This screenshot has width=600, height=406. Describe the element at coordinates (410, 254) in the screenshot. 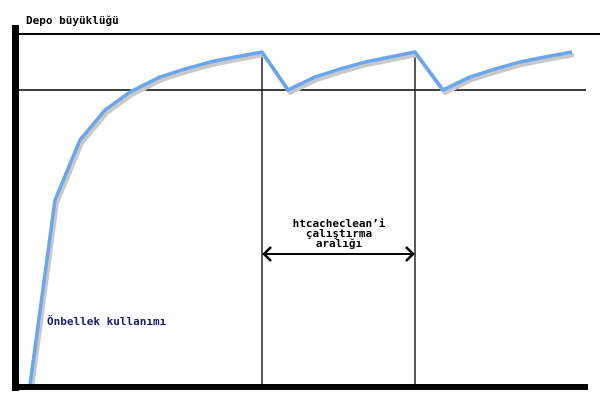

I see `arrow-head-right-icon` at that location.